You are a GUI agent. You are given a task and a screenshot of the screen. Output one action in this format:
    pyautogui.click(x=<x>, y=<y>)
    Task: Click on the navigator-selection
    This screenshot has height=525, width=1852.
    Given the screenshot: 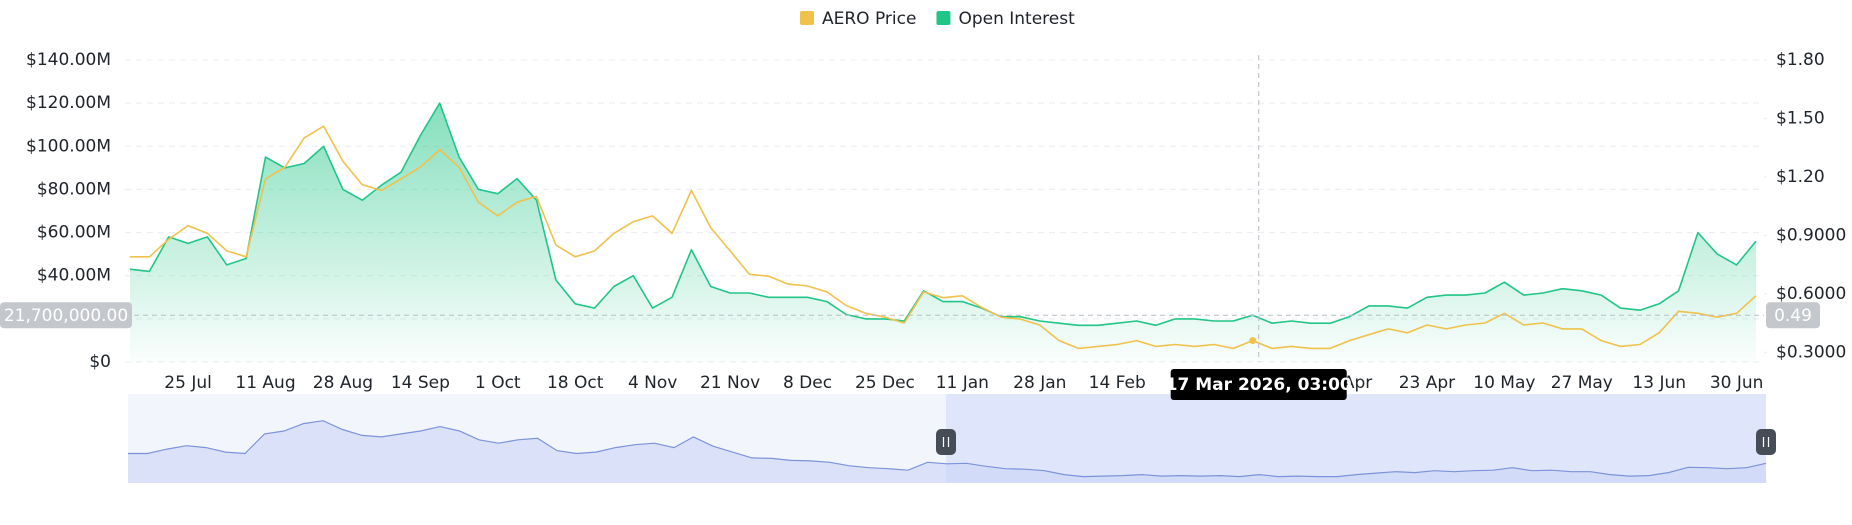 What is the action you would take?
    pyautogui.click(x=1356, y=438)
    